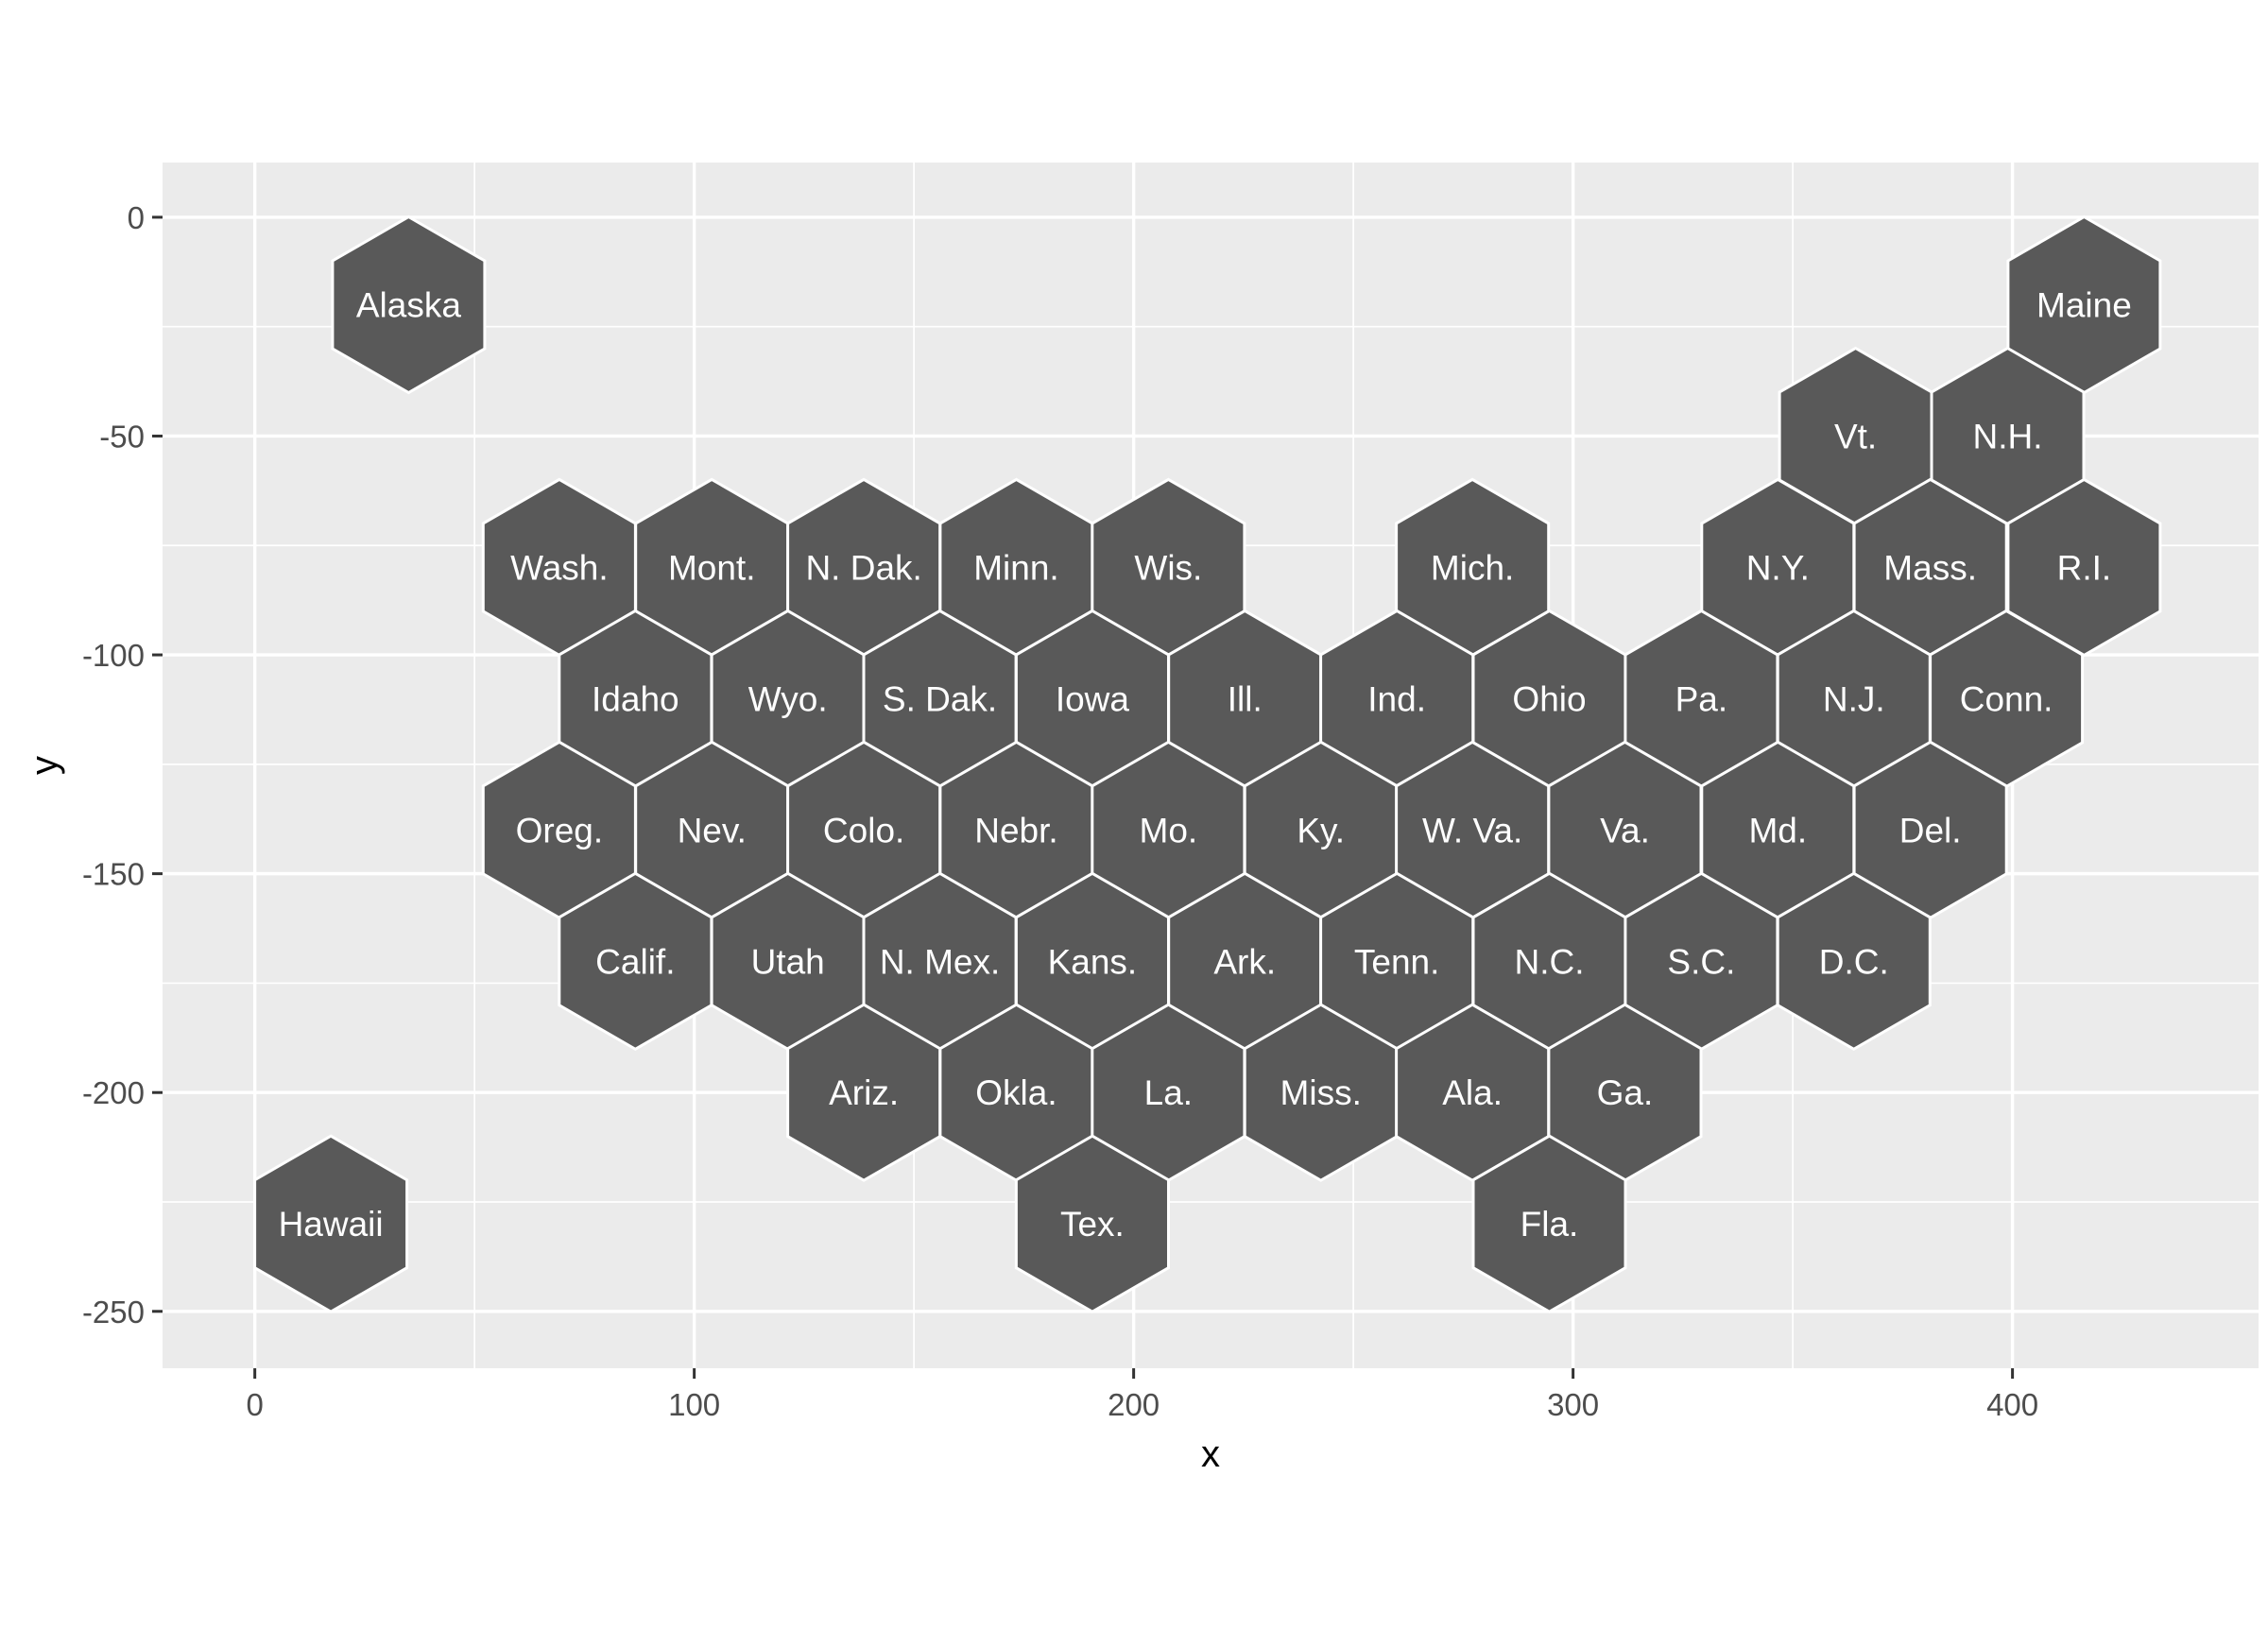  What do you see at coordinates (1168, 1093) in the screenshot?
I see `hex-label: La.` at bounding box center [1168, 1093].